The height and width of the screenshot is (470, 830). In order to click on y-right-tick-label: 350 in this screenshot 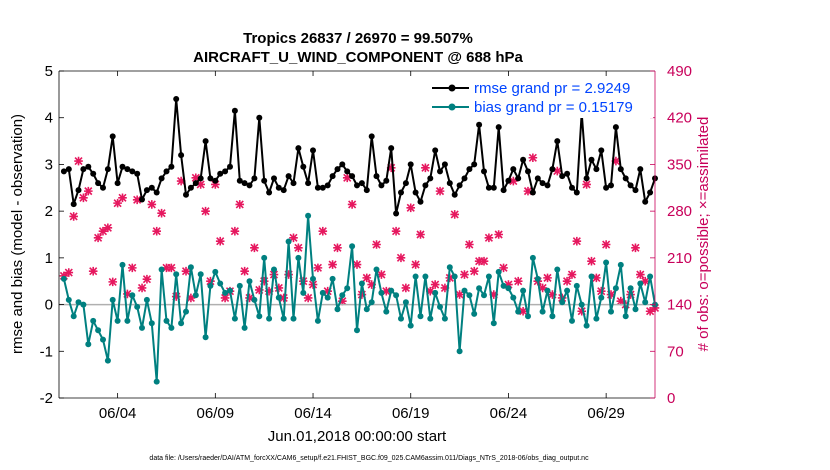, I will do `click(679, 164)`.